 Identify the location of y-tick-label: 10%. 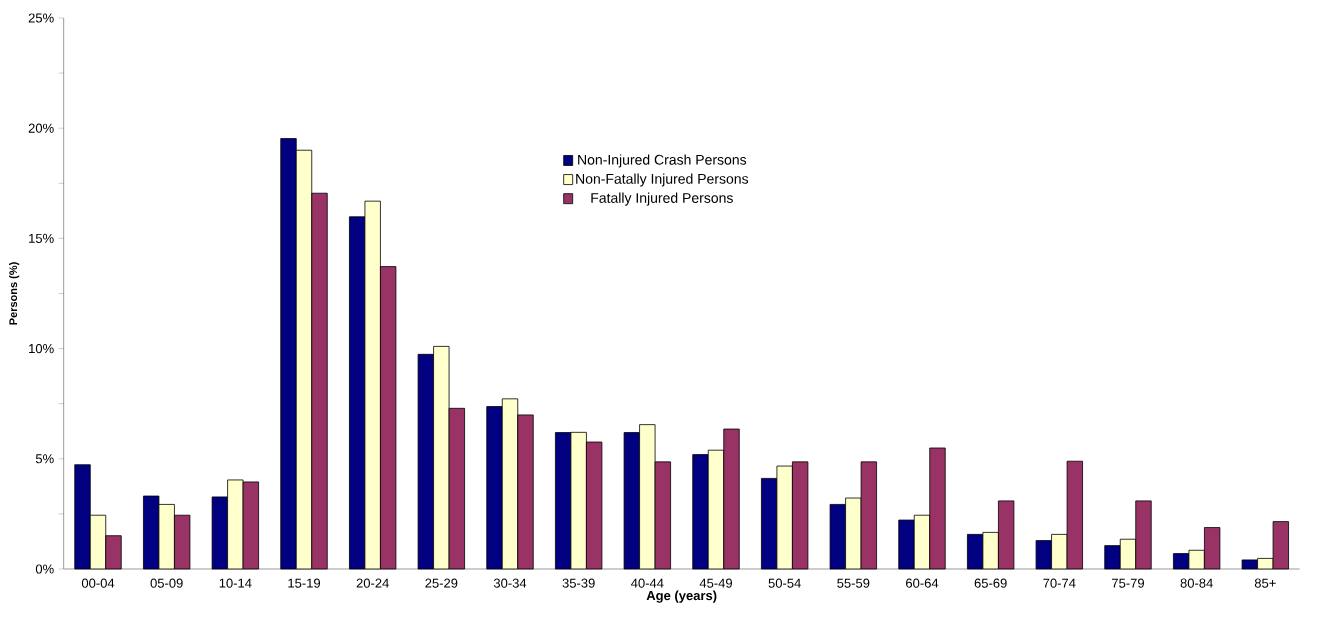
(41, 348).